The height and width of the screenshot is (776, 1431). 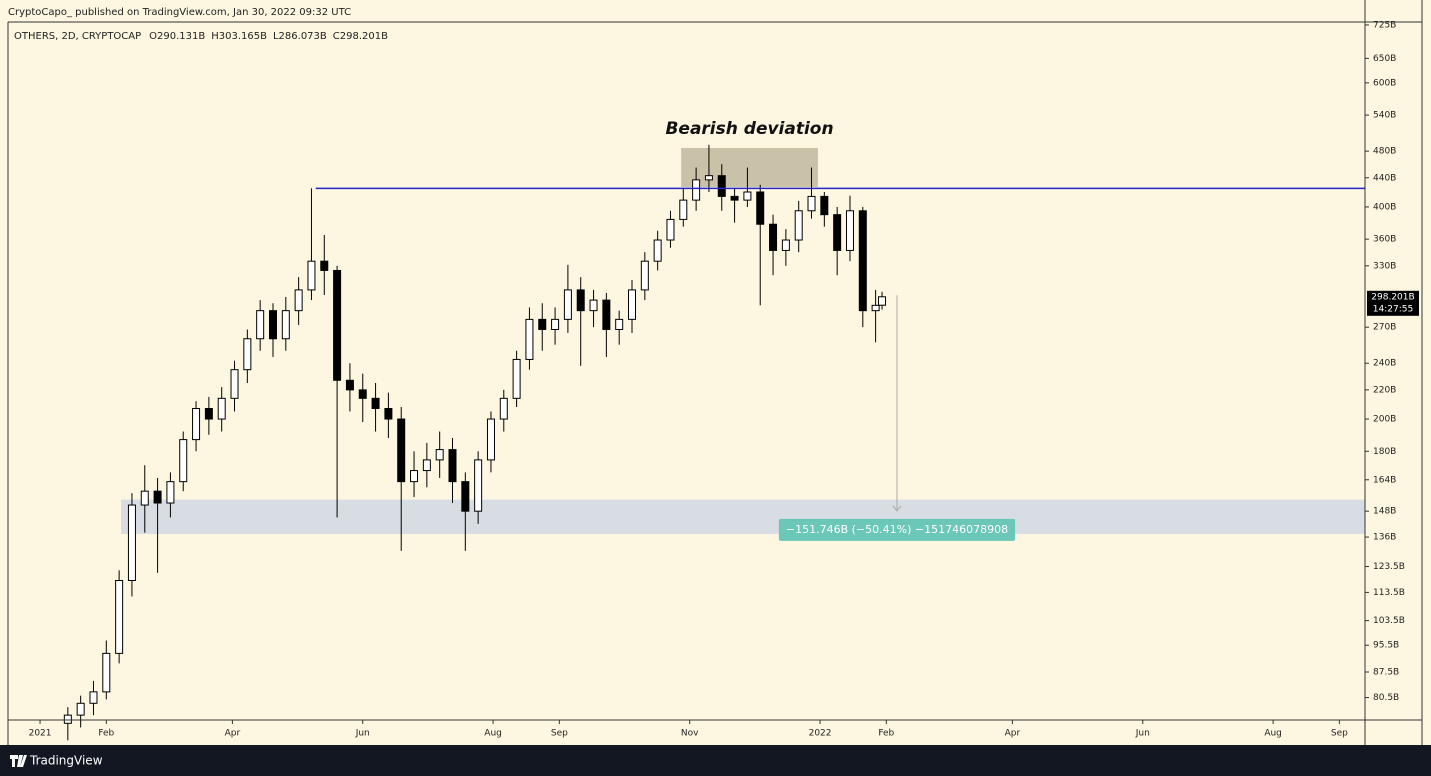 What do you see at coordinates (40, 734) in the screenshot?
I see `x-tick-label: 2021` at bounding box center [40, 734].